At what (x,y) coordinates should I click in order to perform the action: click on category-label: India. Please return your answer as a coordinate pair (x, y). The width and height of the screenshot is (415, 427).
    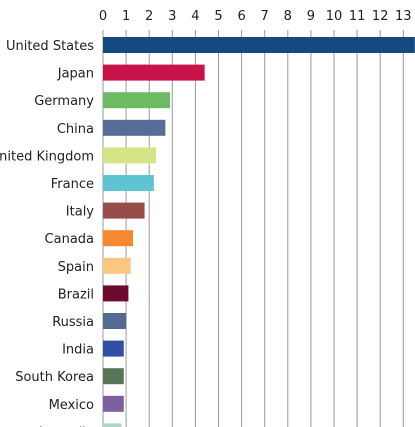
    Looking at the image, I should click on (78, 350).